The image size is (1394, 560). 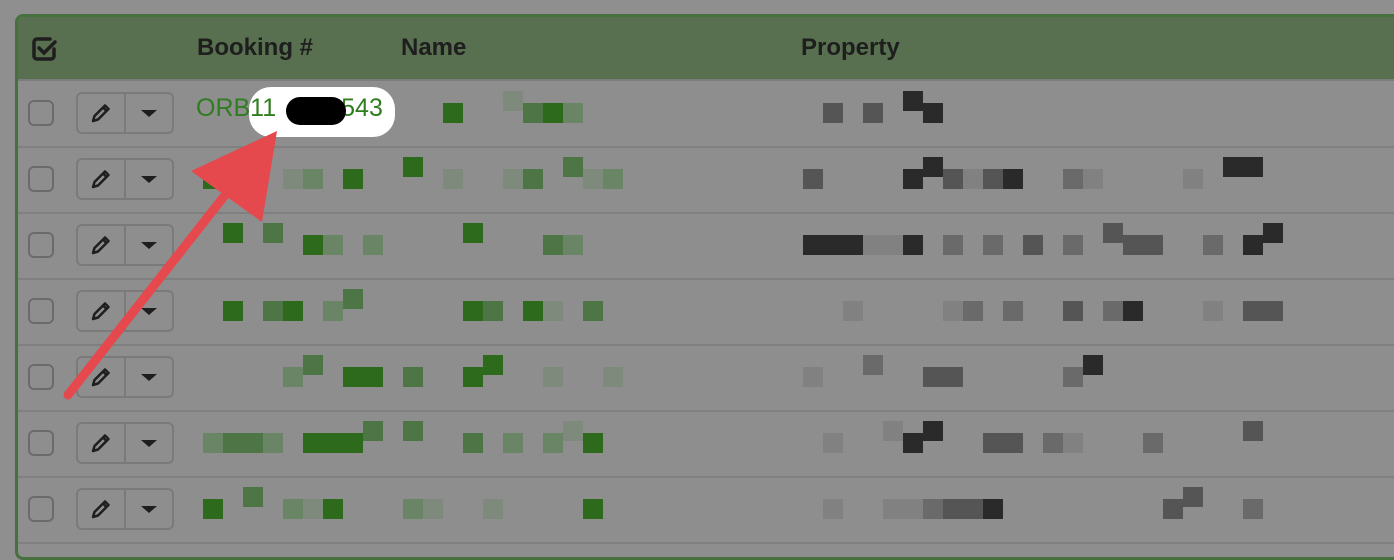 I want to click on select-all-checkbox, so click(x=44, y=51).